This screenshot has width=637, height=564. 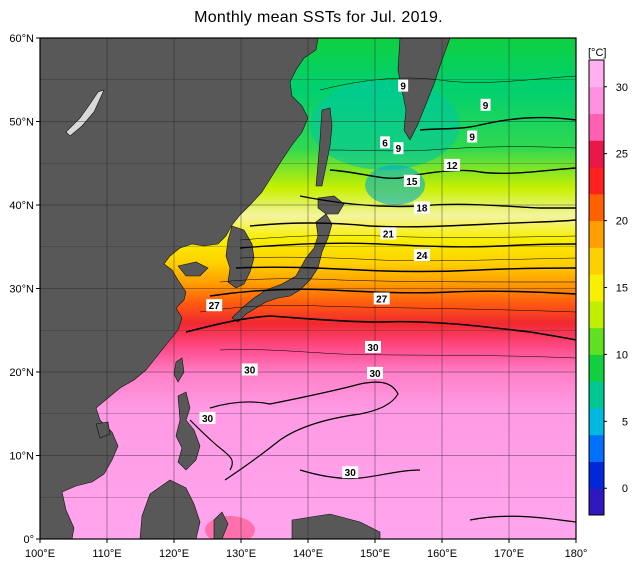 I want to click on isotherm-label-text: 18, so click(x=422, y=209).